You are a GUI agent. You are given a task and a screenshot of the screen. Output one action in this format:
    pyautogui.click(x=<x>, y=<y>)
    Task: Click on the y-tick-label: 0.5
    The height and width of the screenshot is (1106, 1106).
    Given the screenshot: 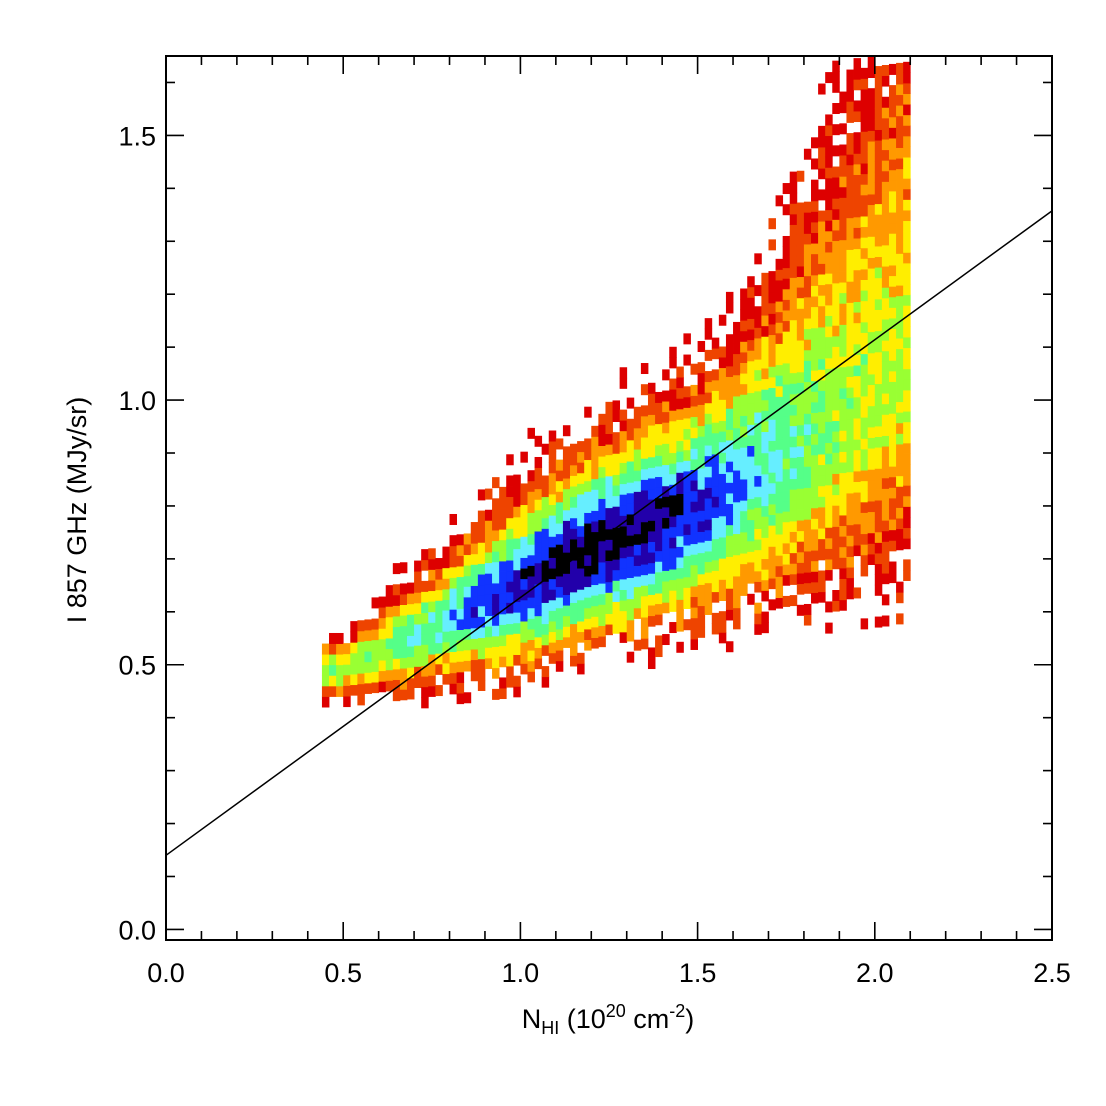 What is the action you would take?
    pyautogui.click(x=137, y=666)
    